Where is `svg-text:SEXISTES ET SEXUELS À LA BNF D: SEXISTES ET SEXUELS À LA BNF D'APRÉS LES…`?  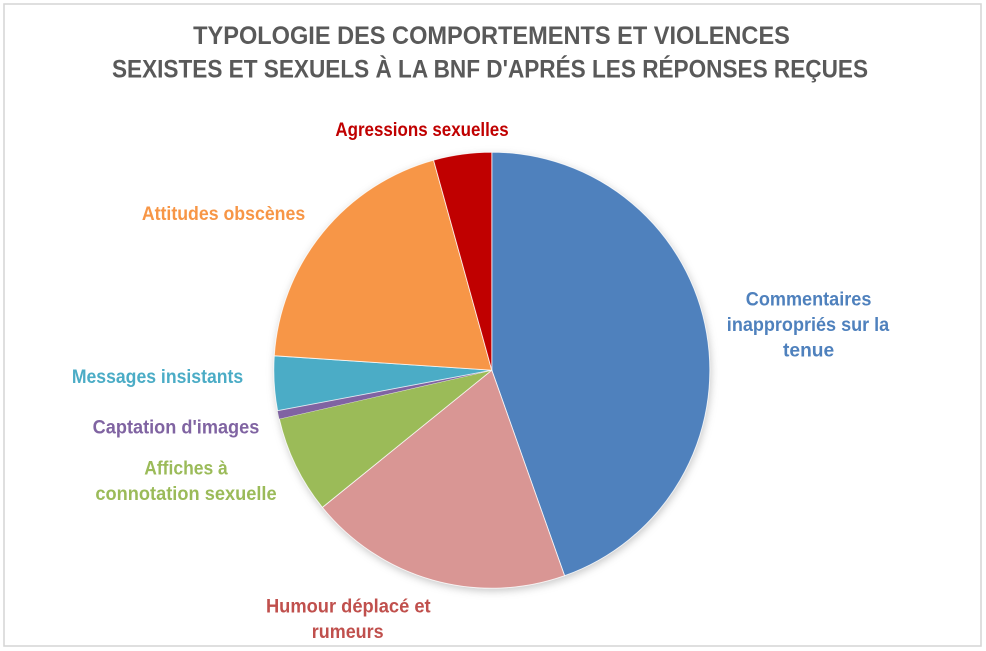
svg-text:SEXISTES ET SEXUELS À LA BNF D: SEXISTES ET SEXUELS À LA BNF D'APRÉS LES… is located at coordinates (490, 69).